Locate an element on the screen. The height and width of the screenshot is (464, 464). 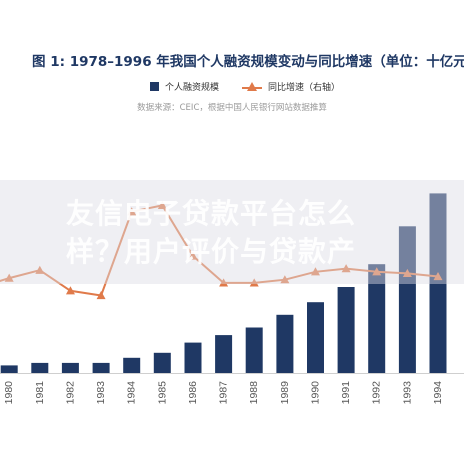
bar-1982 is located at coordinates (70, 367).